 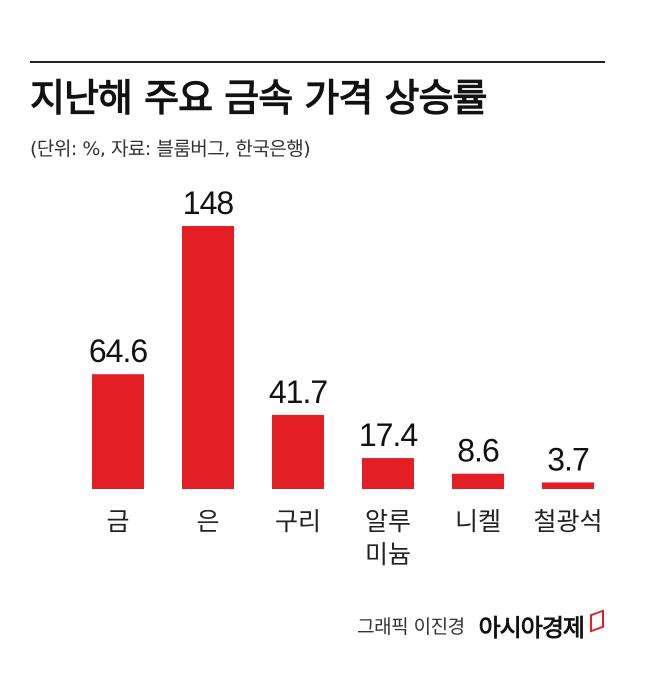 What do you see at coordinates (388, 435) in the screenshot?
I see `value-label-3: 17.4` at bounding box center [388, 435].